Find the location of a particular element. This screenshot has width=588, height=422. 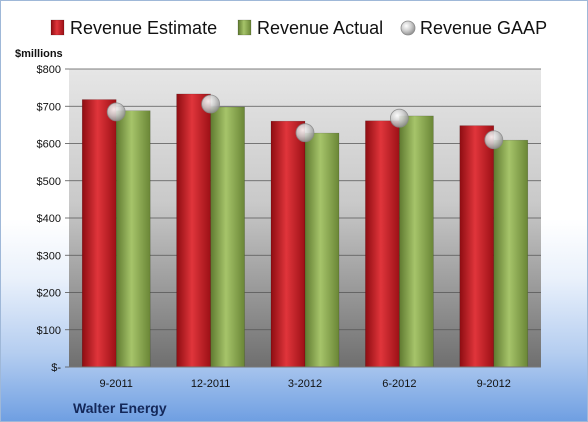

y-tick-label: $400 is located at coordinates (49, 219).